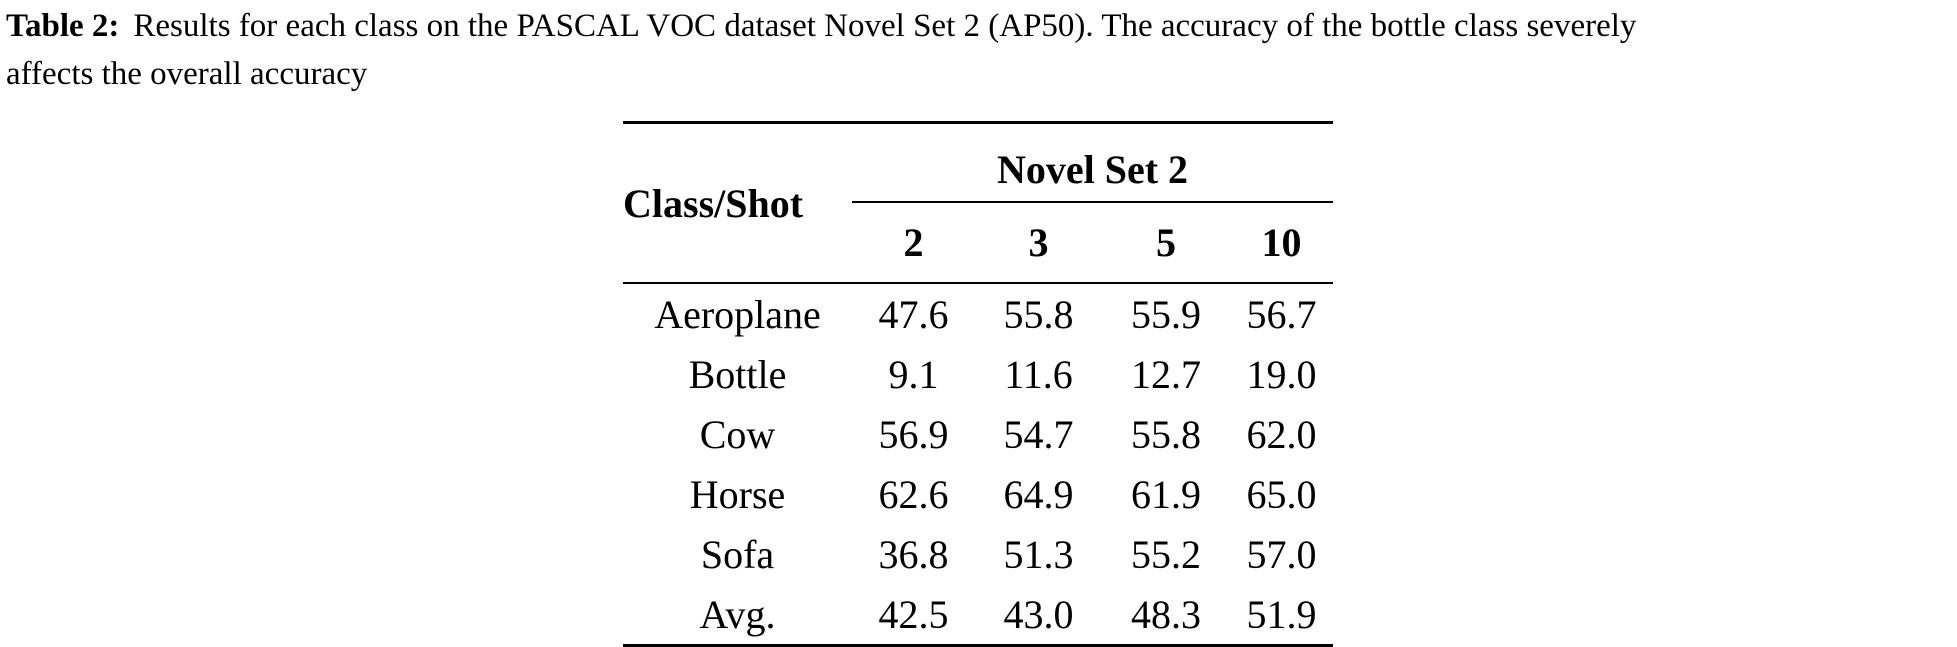 This screenshot has width=1957, height=647. Describe the element at coordinates (1281, 434) in the screenshot. I see `cell-value: 62.0` at that location.